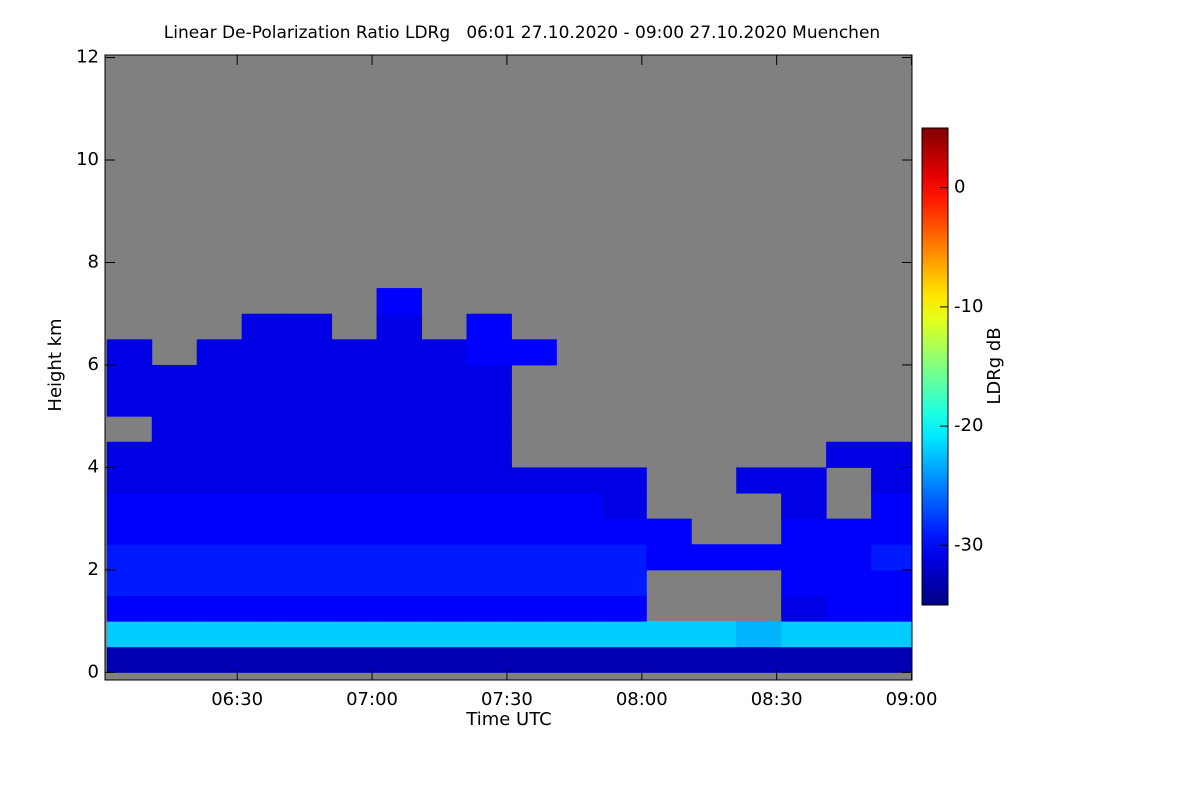  I want to click on x-tick-label: 06:30, so click(237, 699).